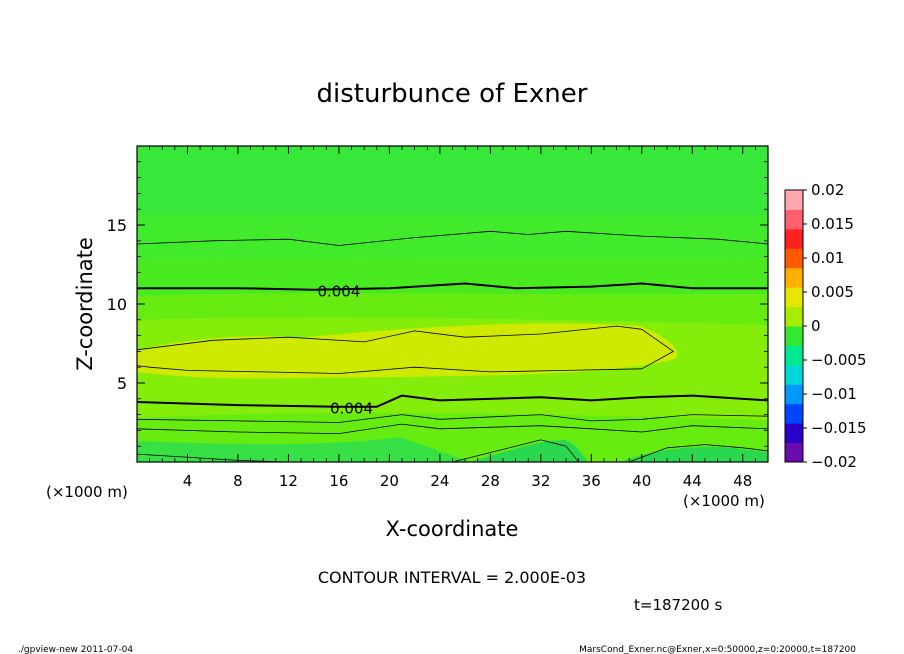 The width and height of the screenshot is (904, 654). I want to click on contour-interval-label: CONTOUR INTERVAL = 2.000E-03, so click(452, 577).